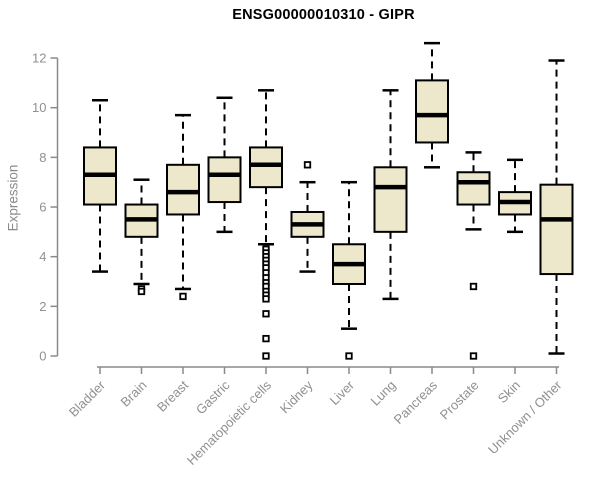  Describe the element at coordinates (525, 417) in the screenshot. I see `x-category-label-unknown-other: Unknown / Other` at that location.